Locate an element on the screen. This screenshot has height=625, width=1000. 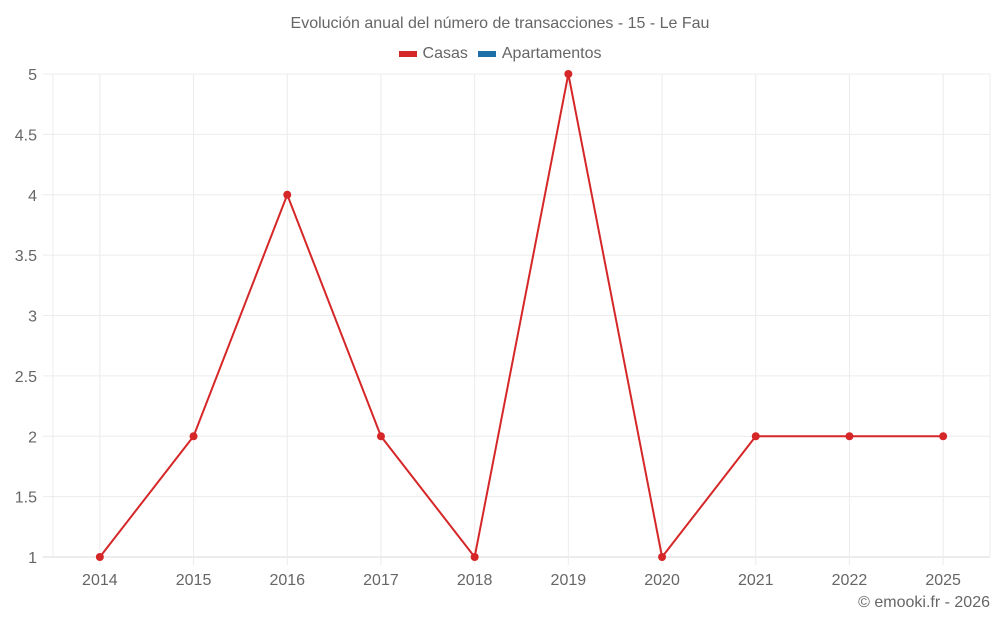
x-tick-label: 2025 is located at coordinates (943, 580).